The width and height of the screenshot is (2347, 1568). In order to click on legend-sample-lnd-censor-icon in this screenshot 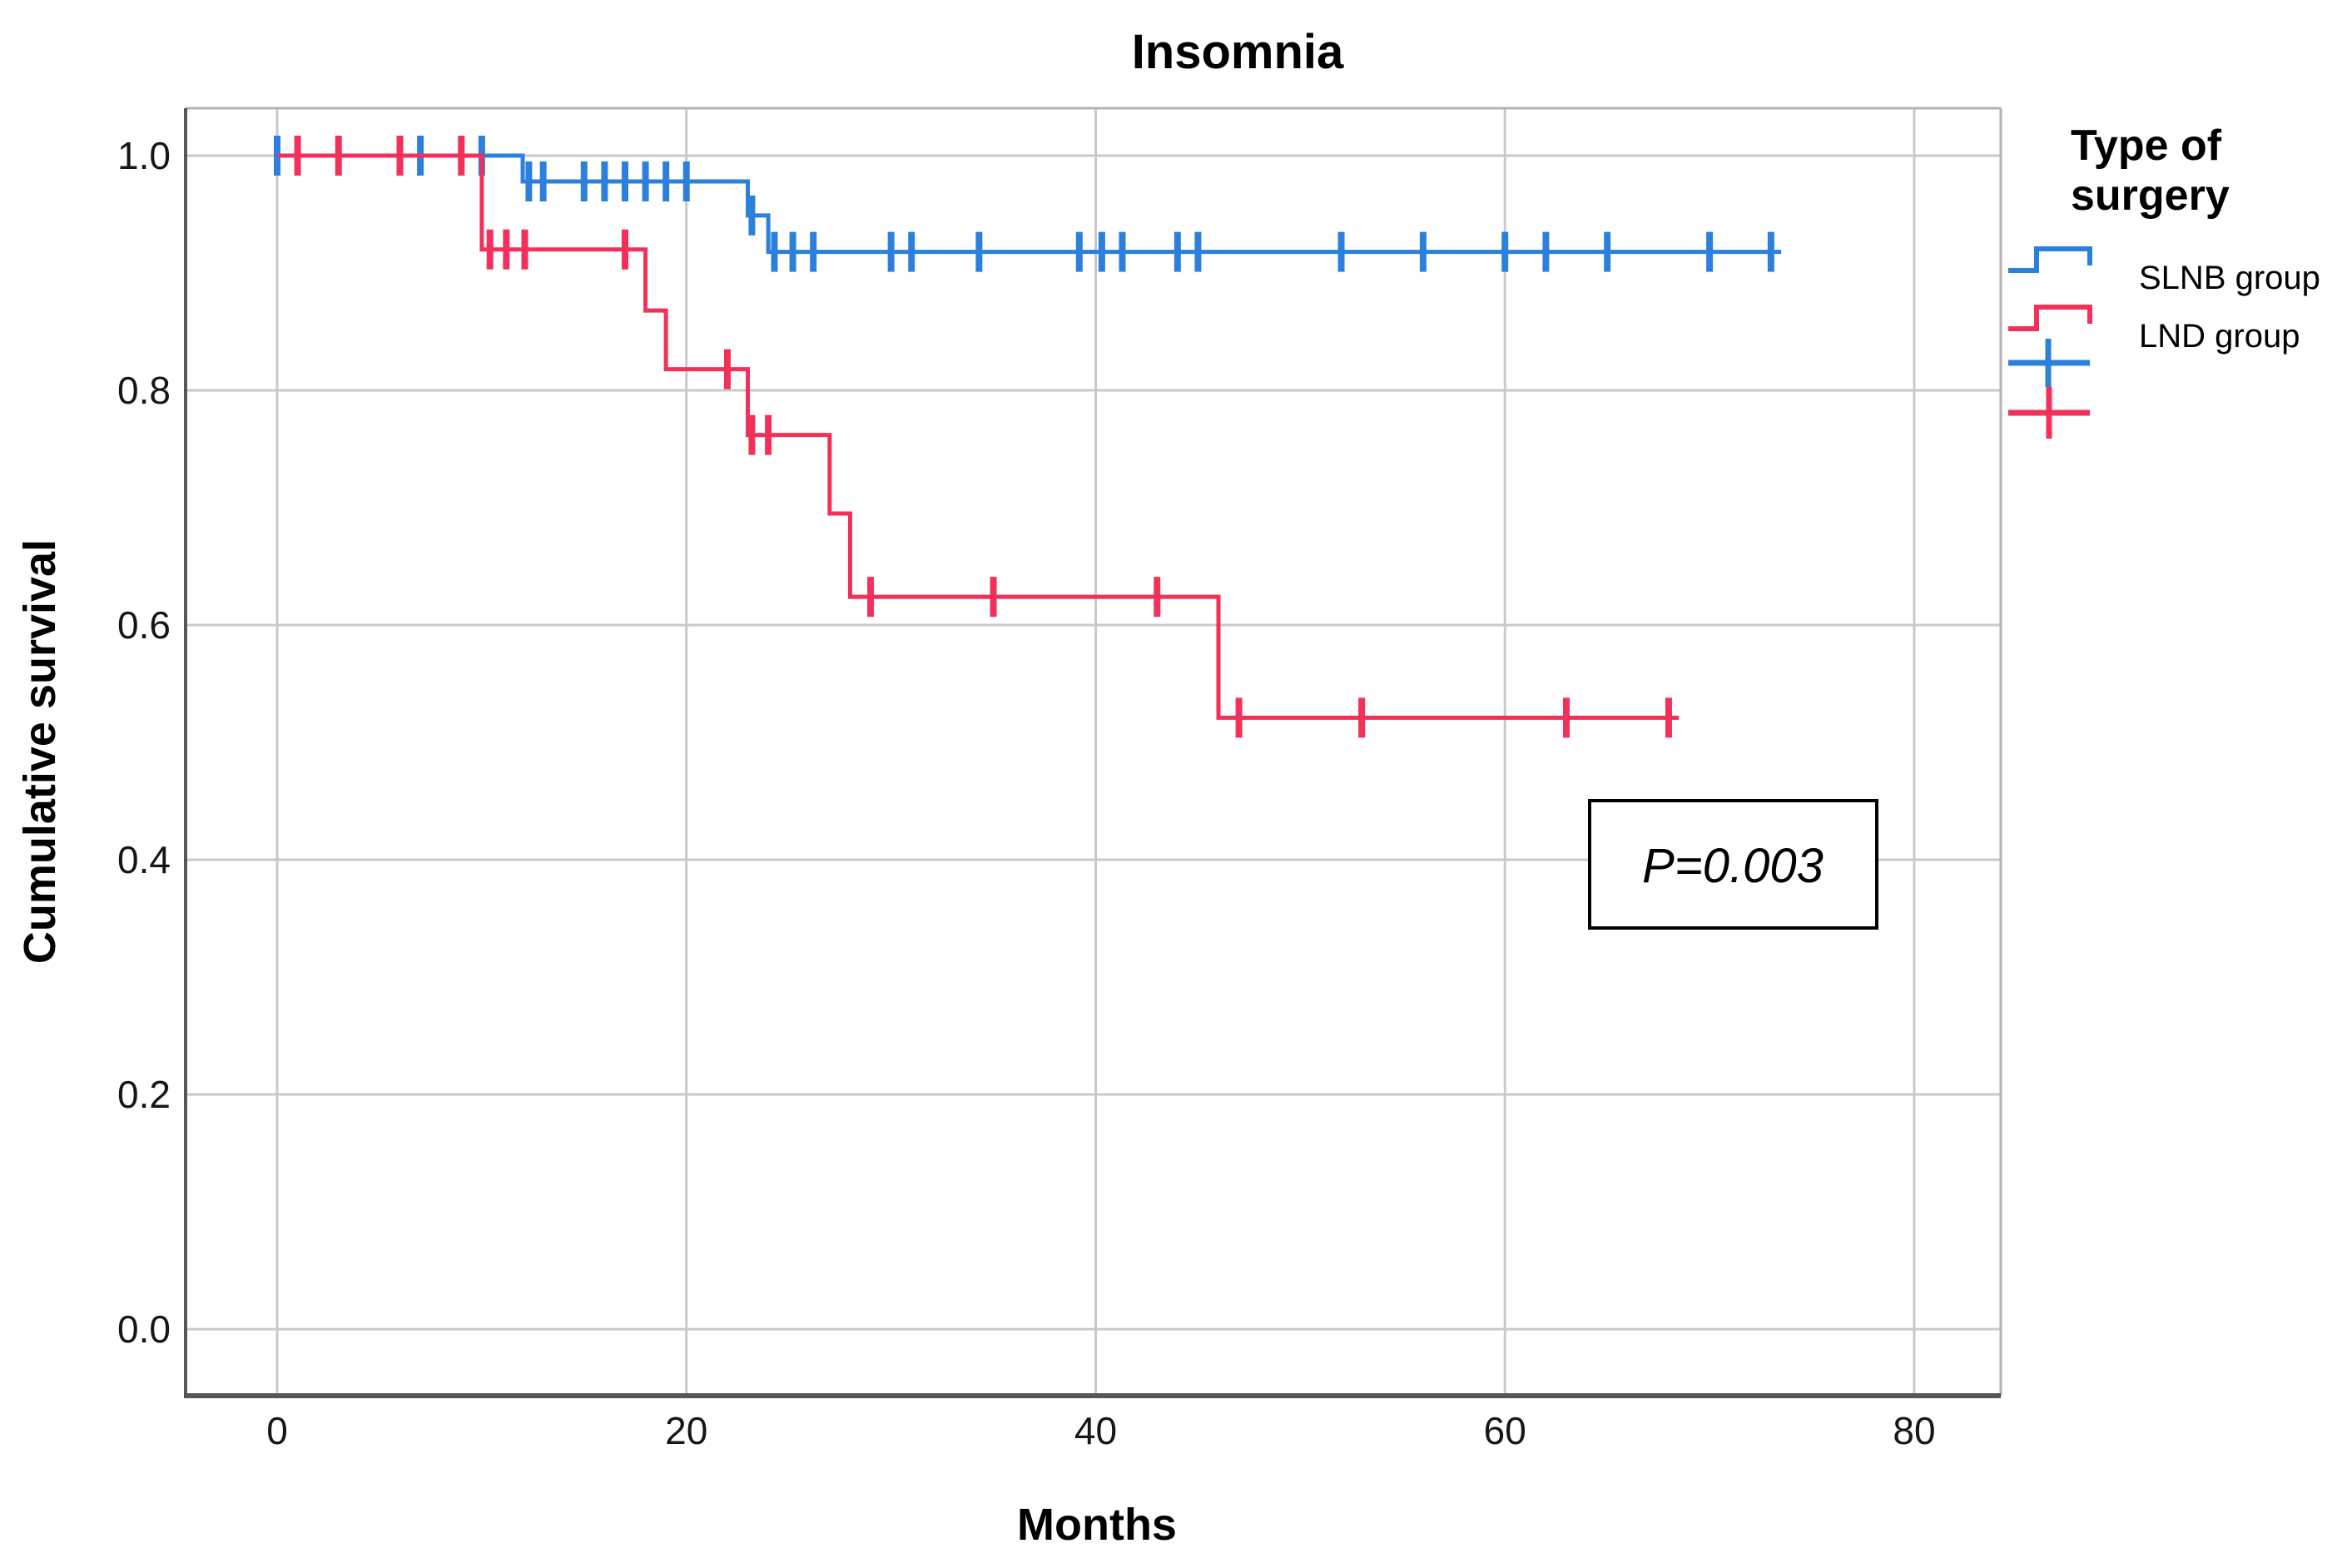, I will do `click(2049, 413)`.